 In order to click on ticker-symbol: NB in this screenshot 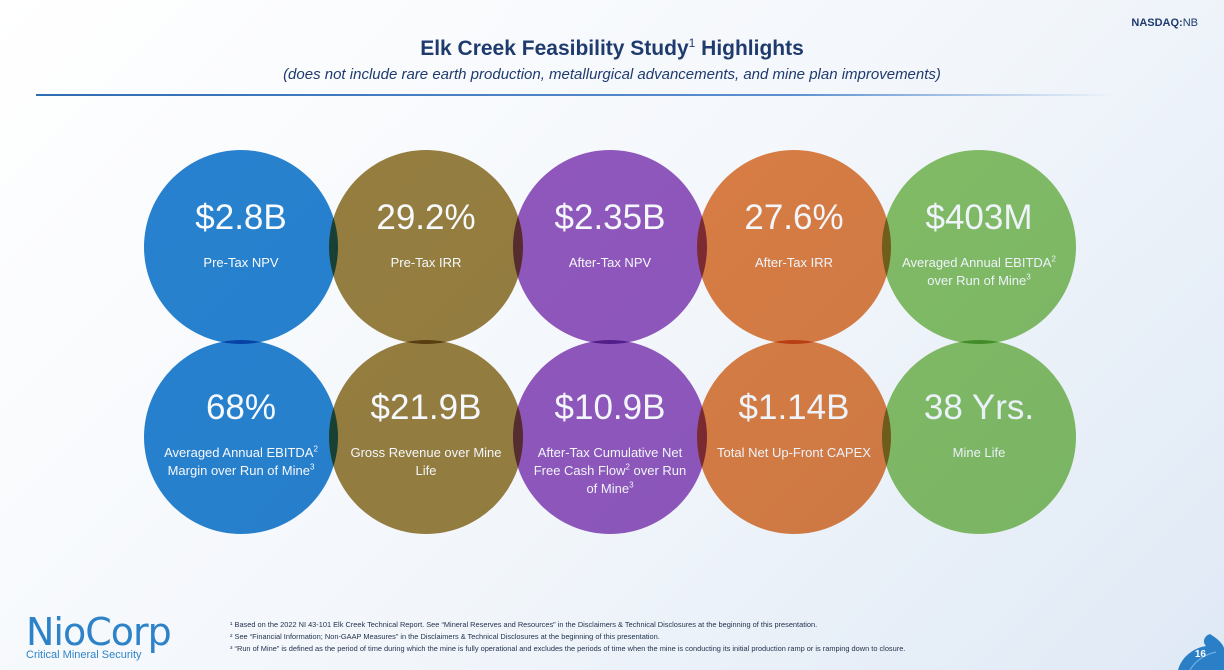, I will do `click(1190, 23)`.